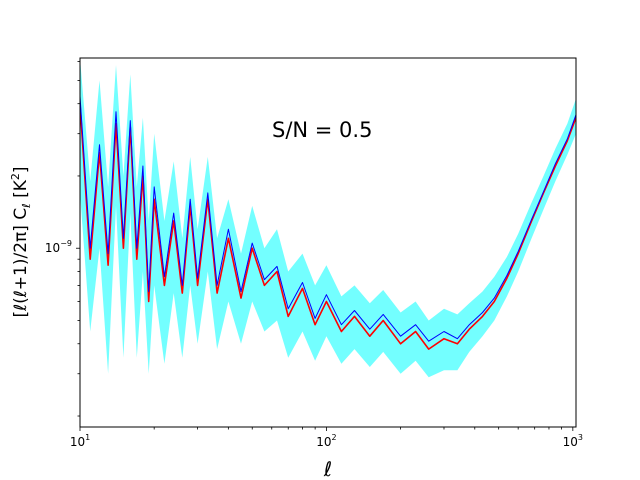 This screenshot has height=480, width=640. What do you see at coordinates (327, 468) in the screenshot?
I see `x-axis-label: ℓ` at bounding box center [327, 468].